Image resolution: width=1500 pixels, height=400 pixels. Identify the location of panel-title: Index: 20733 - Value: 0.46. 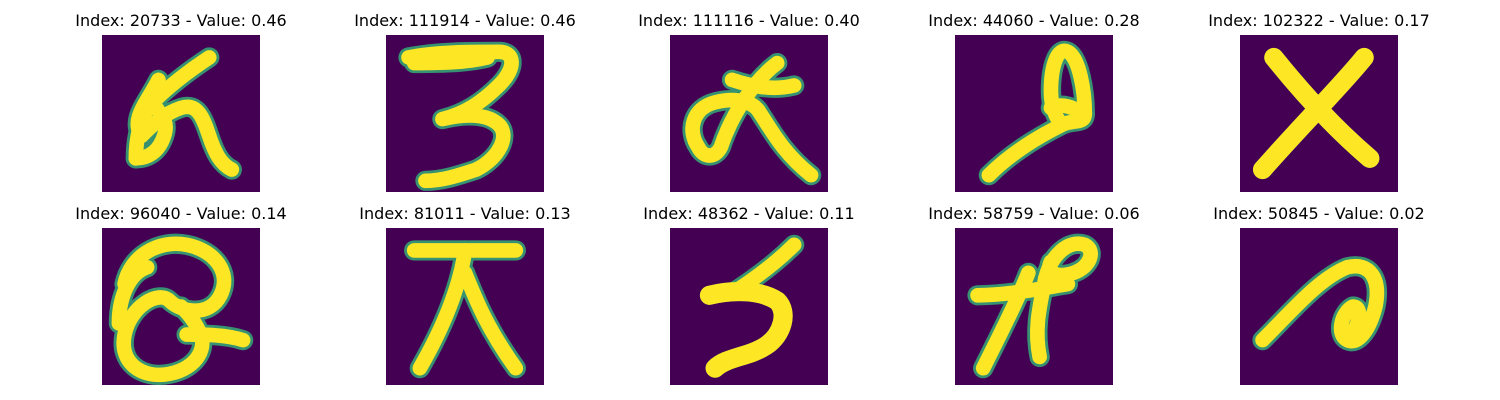
(181, 20).